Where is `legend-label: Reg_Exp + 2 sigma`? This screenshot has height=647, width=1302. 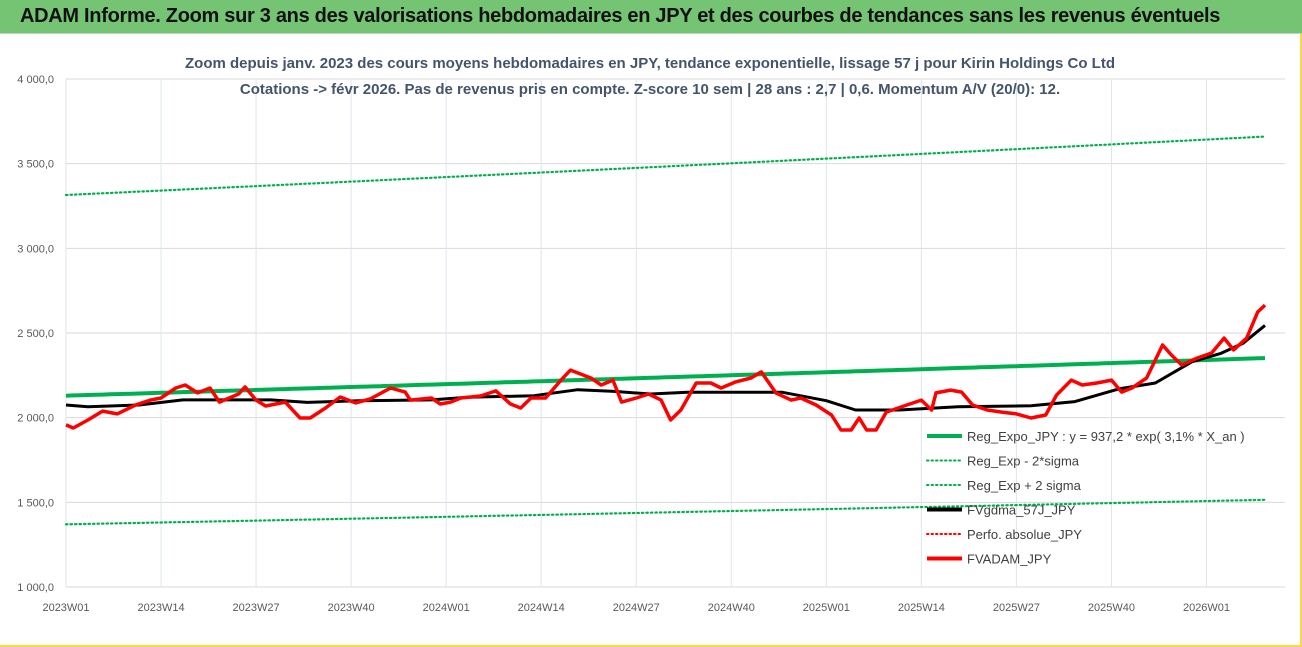
legend-label: Reg_Exp + 2 sigma is located at coordinates (1024, 485).